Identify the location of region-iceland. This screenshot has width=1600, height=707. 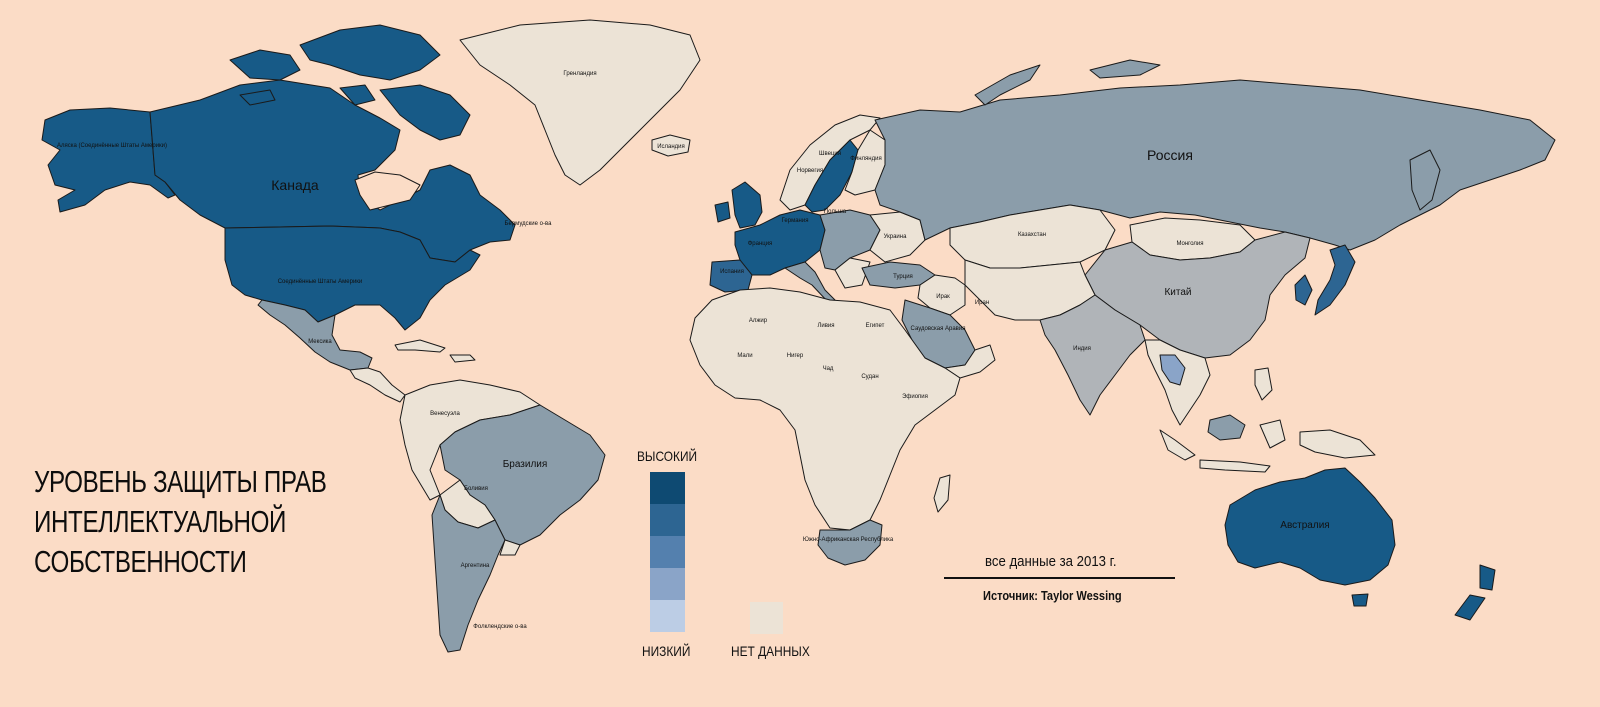
(671, 145).